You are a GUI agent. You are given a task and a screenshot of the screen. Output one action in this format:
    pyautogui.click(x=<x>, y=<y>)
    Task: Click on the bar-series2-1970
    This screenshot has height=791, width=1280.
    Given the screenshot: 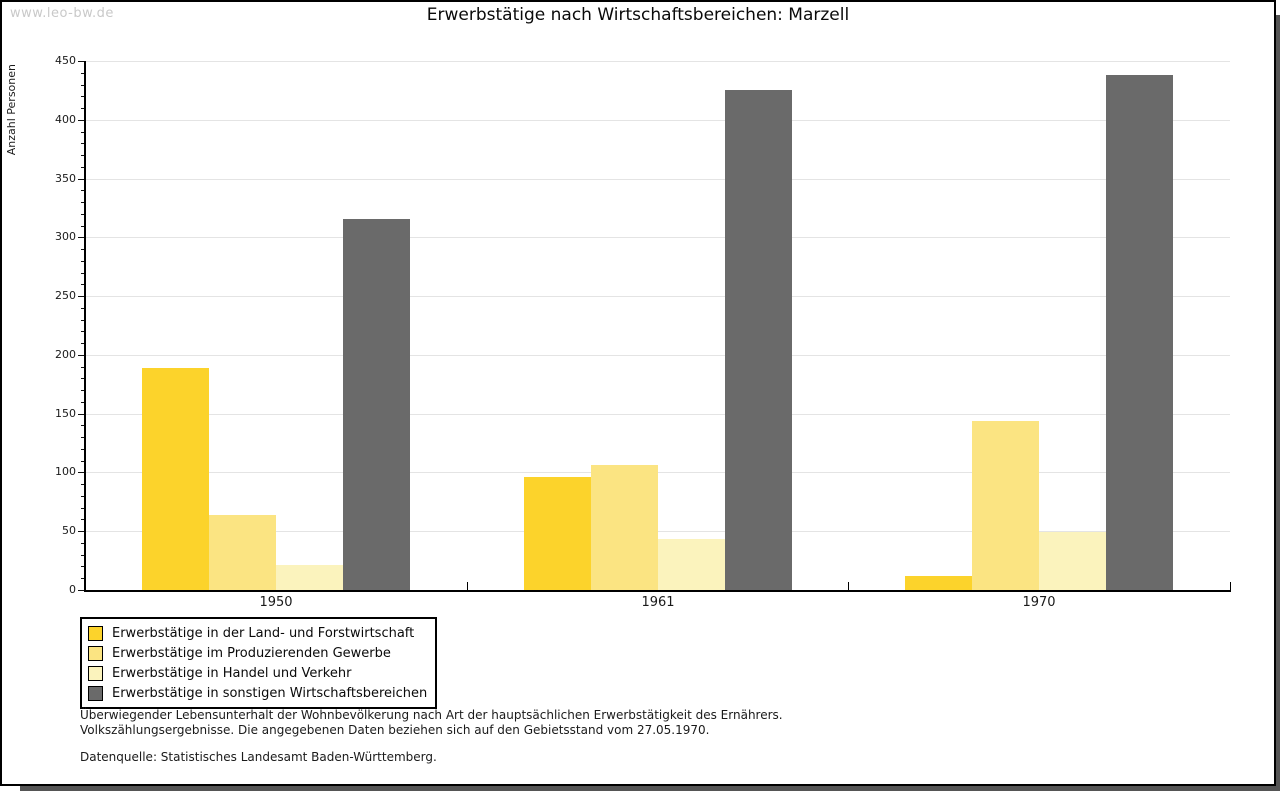 What is the action you would take?
    pyautogui.click(x=1005, y=505)
    